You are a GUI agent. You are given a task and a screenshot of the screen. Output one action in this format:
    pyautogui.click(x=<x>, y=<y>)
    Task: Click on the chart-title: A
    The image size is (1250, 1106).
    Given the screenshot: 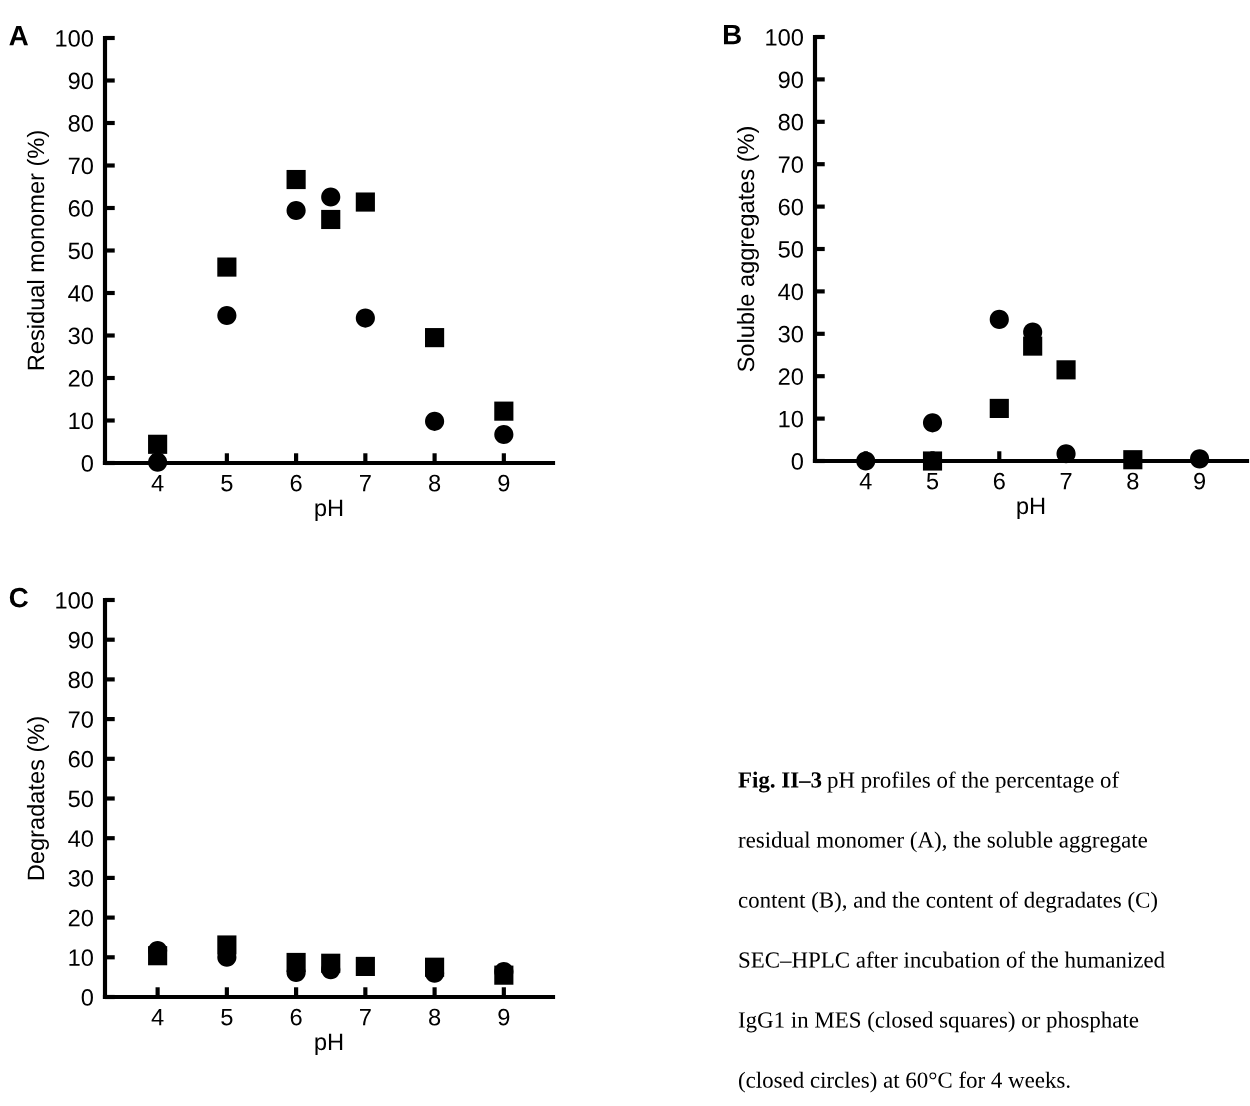 What is the action you would take?
    pyautogui.click(x=19, y=36)
    